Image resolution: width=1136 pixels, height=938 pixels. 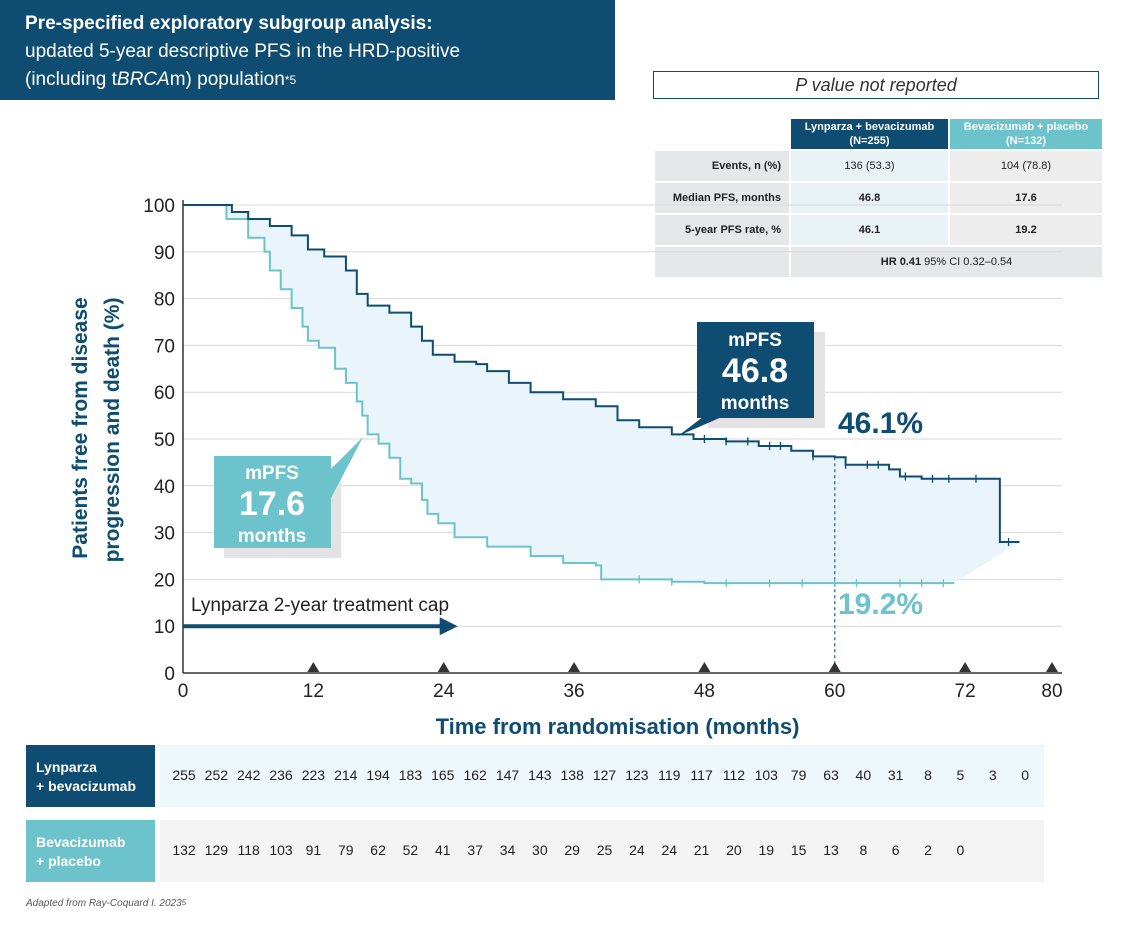 What do you see at coordinates (573, 691) in the screenshot?
I see `x-tick-label: 36` at bounding box center [573, 691].